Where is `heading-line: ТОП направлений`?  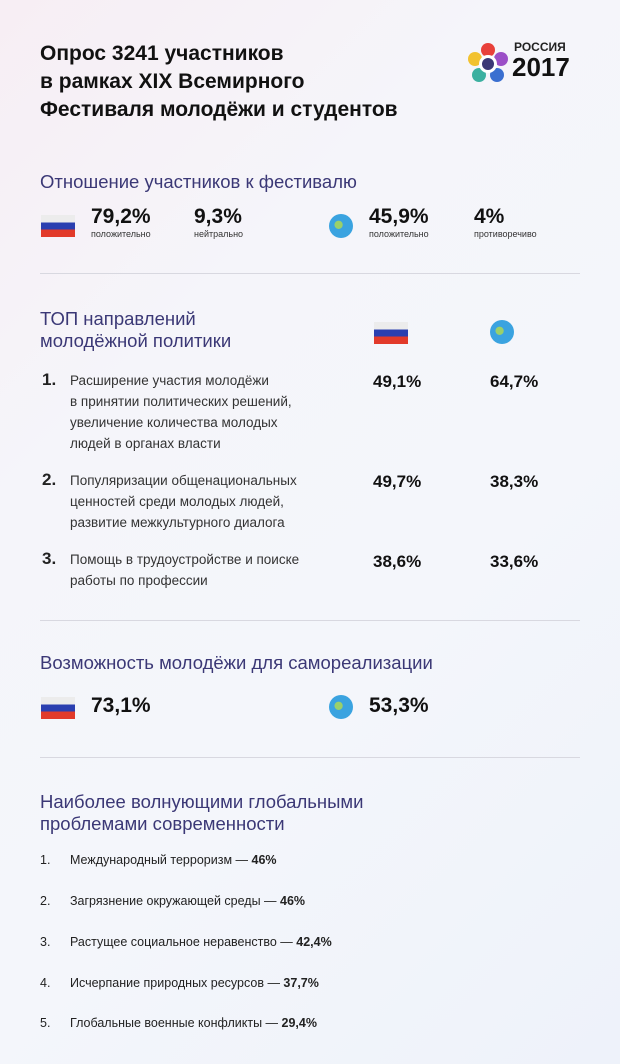
heading-line: ТОП направлений is located at coordinates (118, 318).